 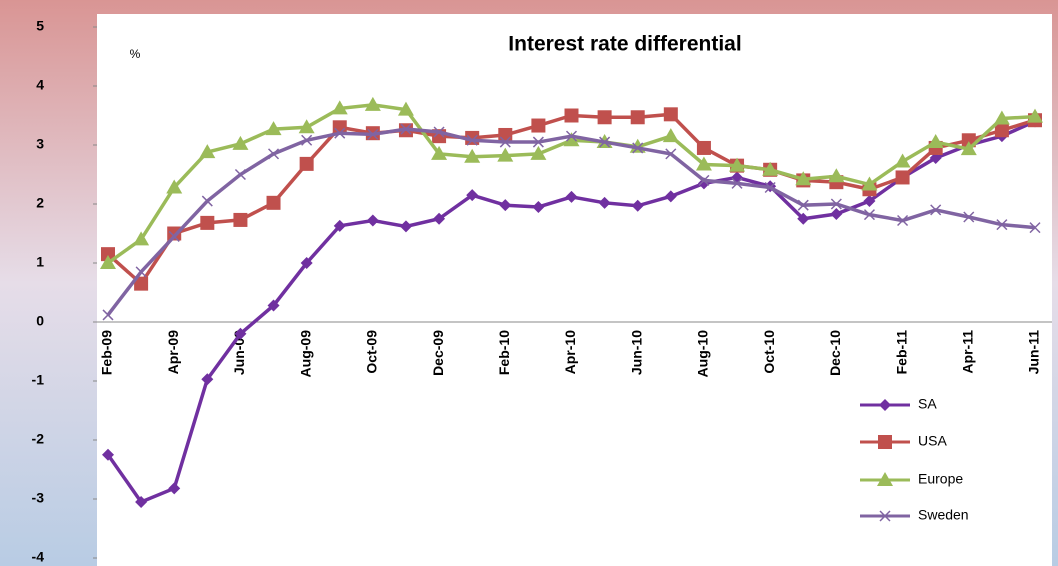 What do you see at coordinates (438, 353) in the screenshot?
I see `x-tick-label: Dec-09` at bounding box center [438, 353].